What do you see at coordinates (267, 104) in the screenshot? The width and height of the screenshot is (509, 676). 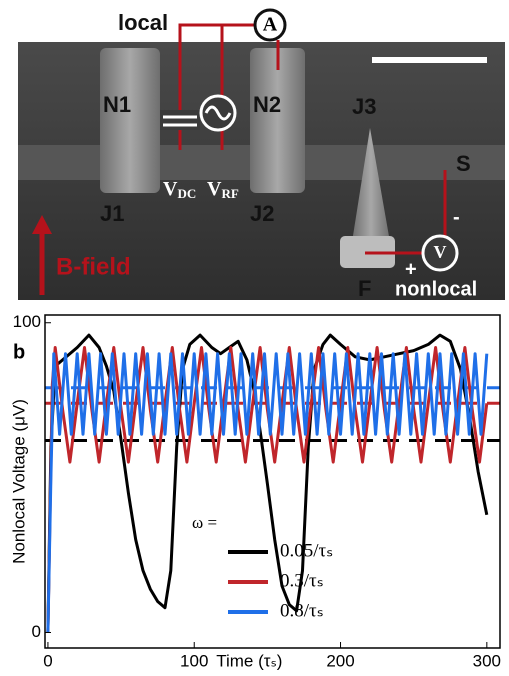 I see `n2-label: N2` at bounding box center [267, 104].